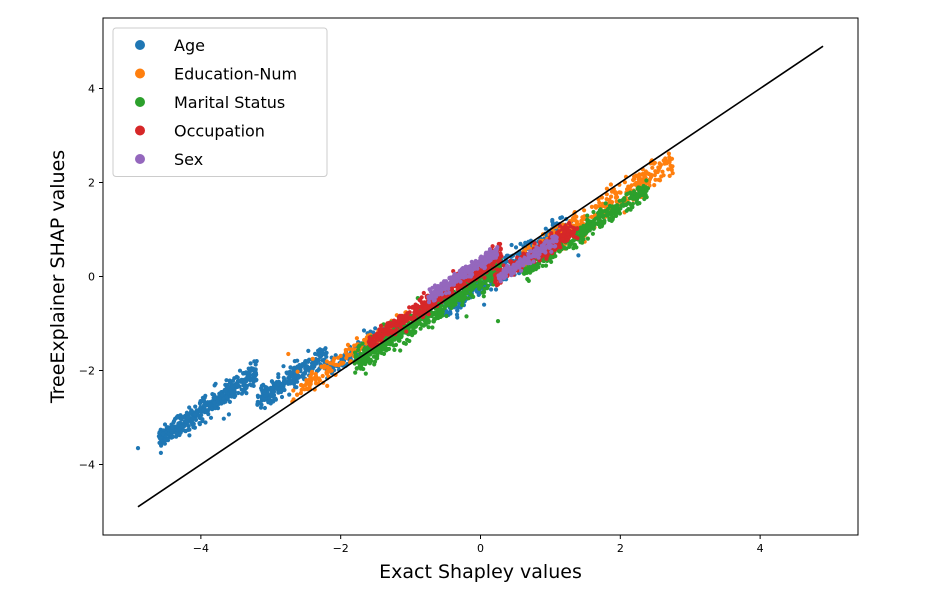 The height and width of the screenshot is (593, 933). What do you see at coordinates (140, 159) in the screenshot?
I see `legend-marker-sex` at bounding box center [140, 159].